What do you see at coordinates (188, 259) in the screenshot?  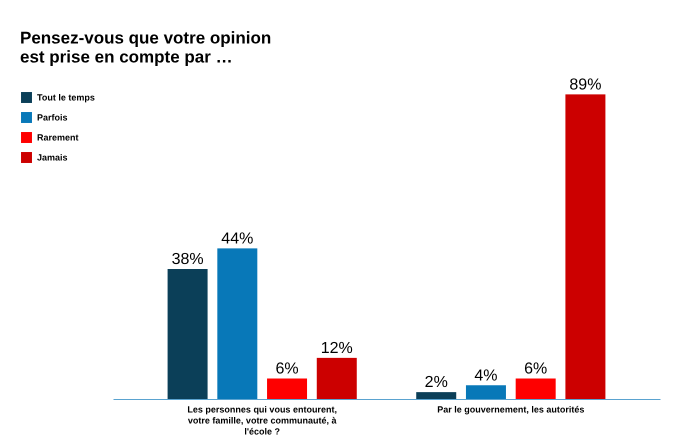 I see `data-label: 38%` at bounding box center [188, 259].